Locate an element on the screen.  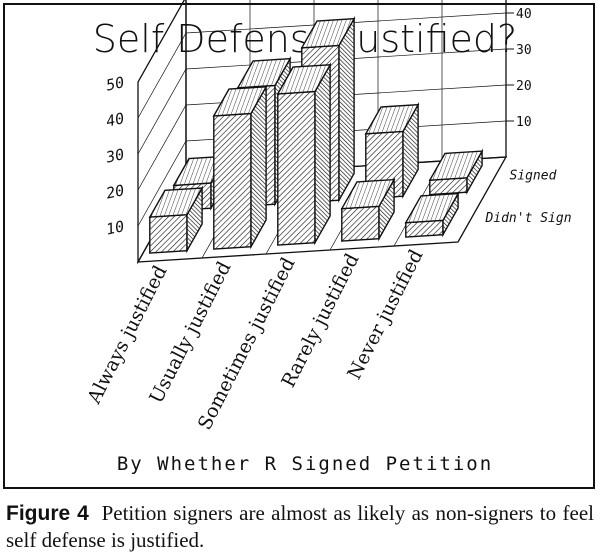
y-tick-label-left: 50 is located at coordinates (114, 83).